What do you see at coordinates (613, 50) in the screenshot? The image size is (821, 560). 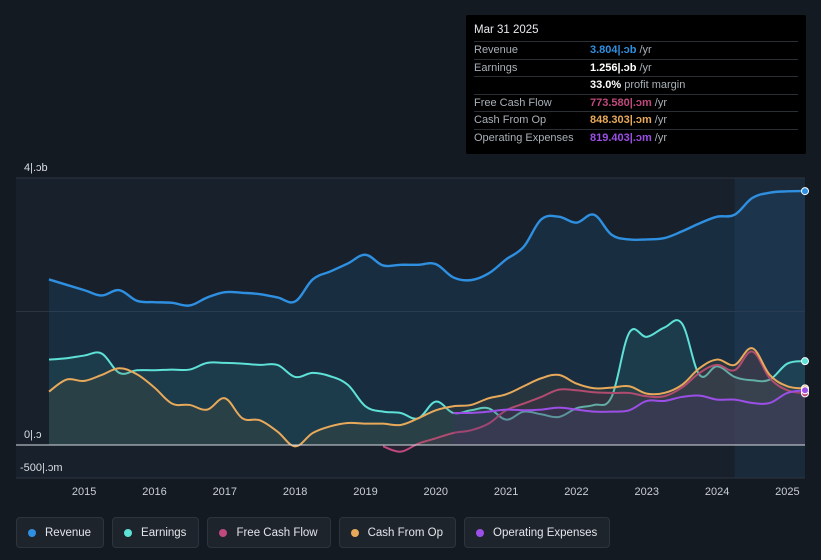 I see `tooltip-row-value: 3.804|.ɔb` at bounding box center [613, 50].